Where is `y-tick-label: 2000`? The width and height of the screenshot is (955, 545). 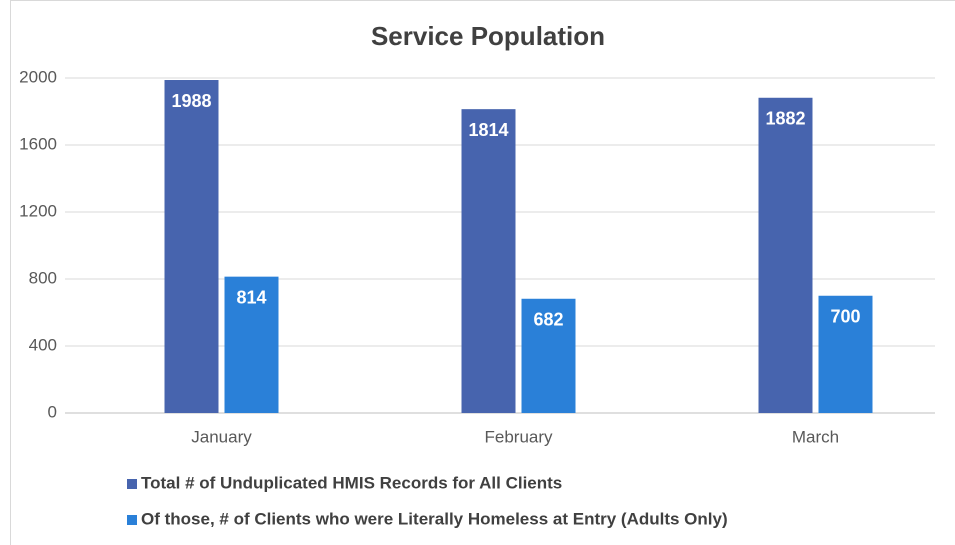
y-tick-label: 2000 is located at coordinates (38, 76).